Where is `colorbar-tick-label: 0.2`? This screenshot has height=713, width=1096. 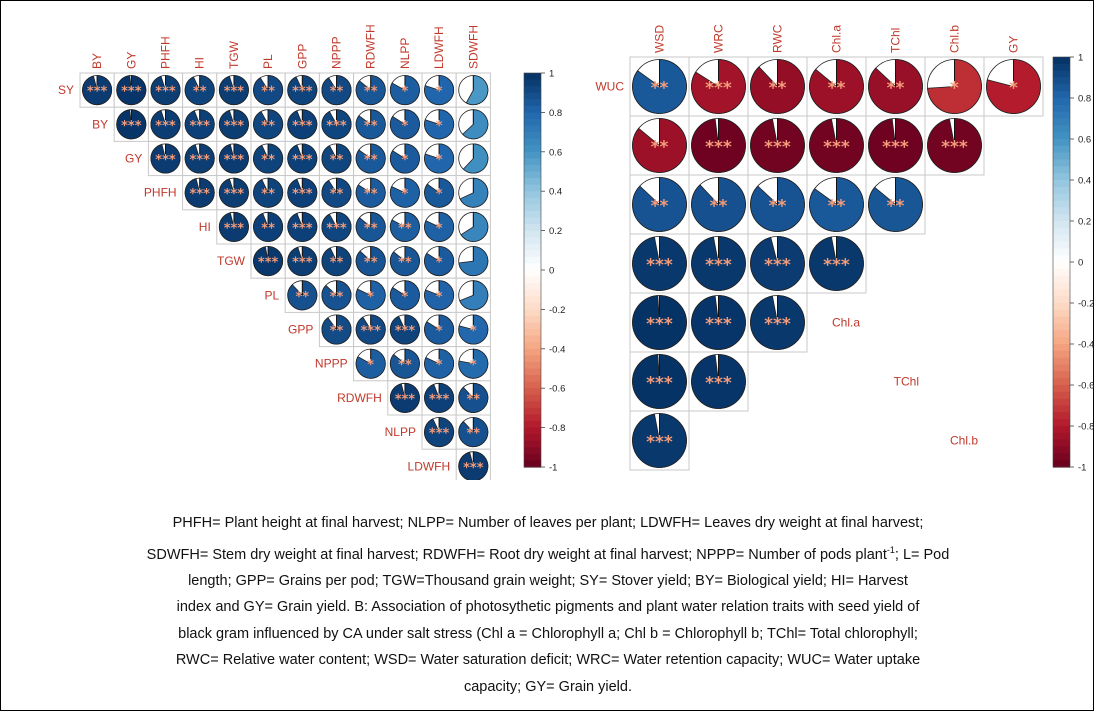
colorbar-tick-label: 0.2 is located at coordinates (1084, 222).